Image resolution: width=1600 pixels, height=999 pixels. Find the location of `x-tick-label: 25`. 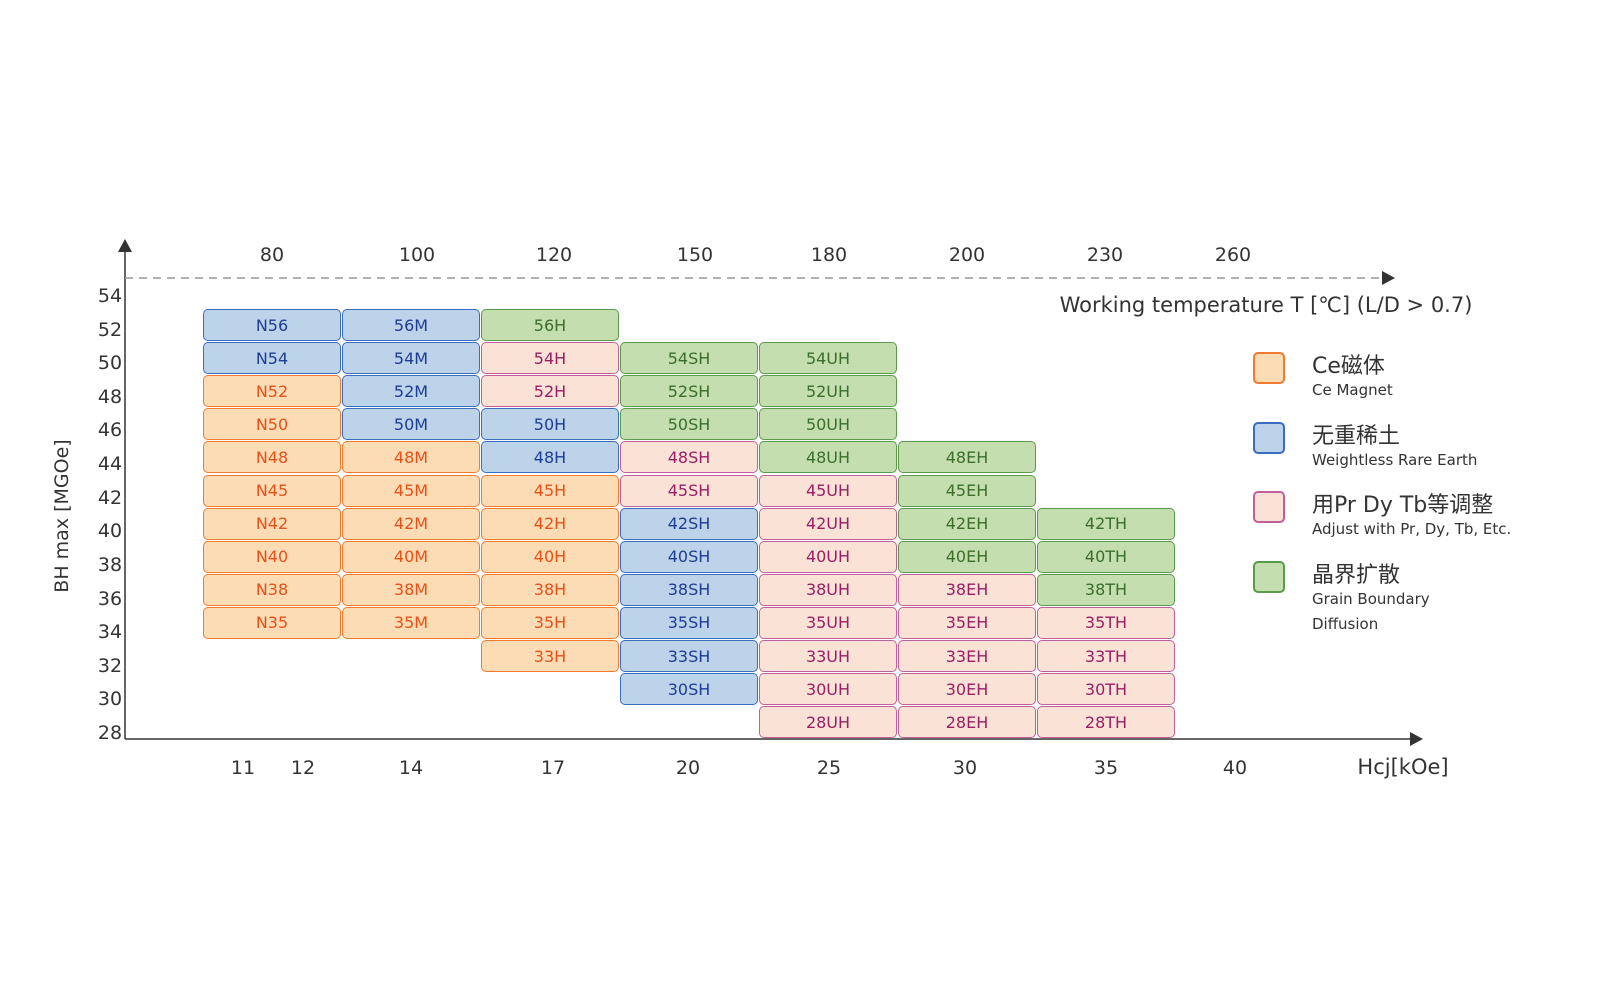

x-tick-label: 25 is located at coordinates (829, 768).